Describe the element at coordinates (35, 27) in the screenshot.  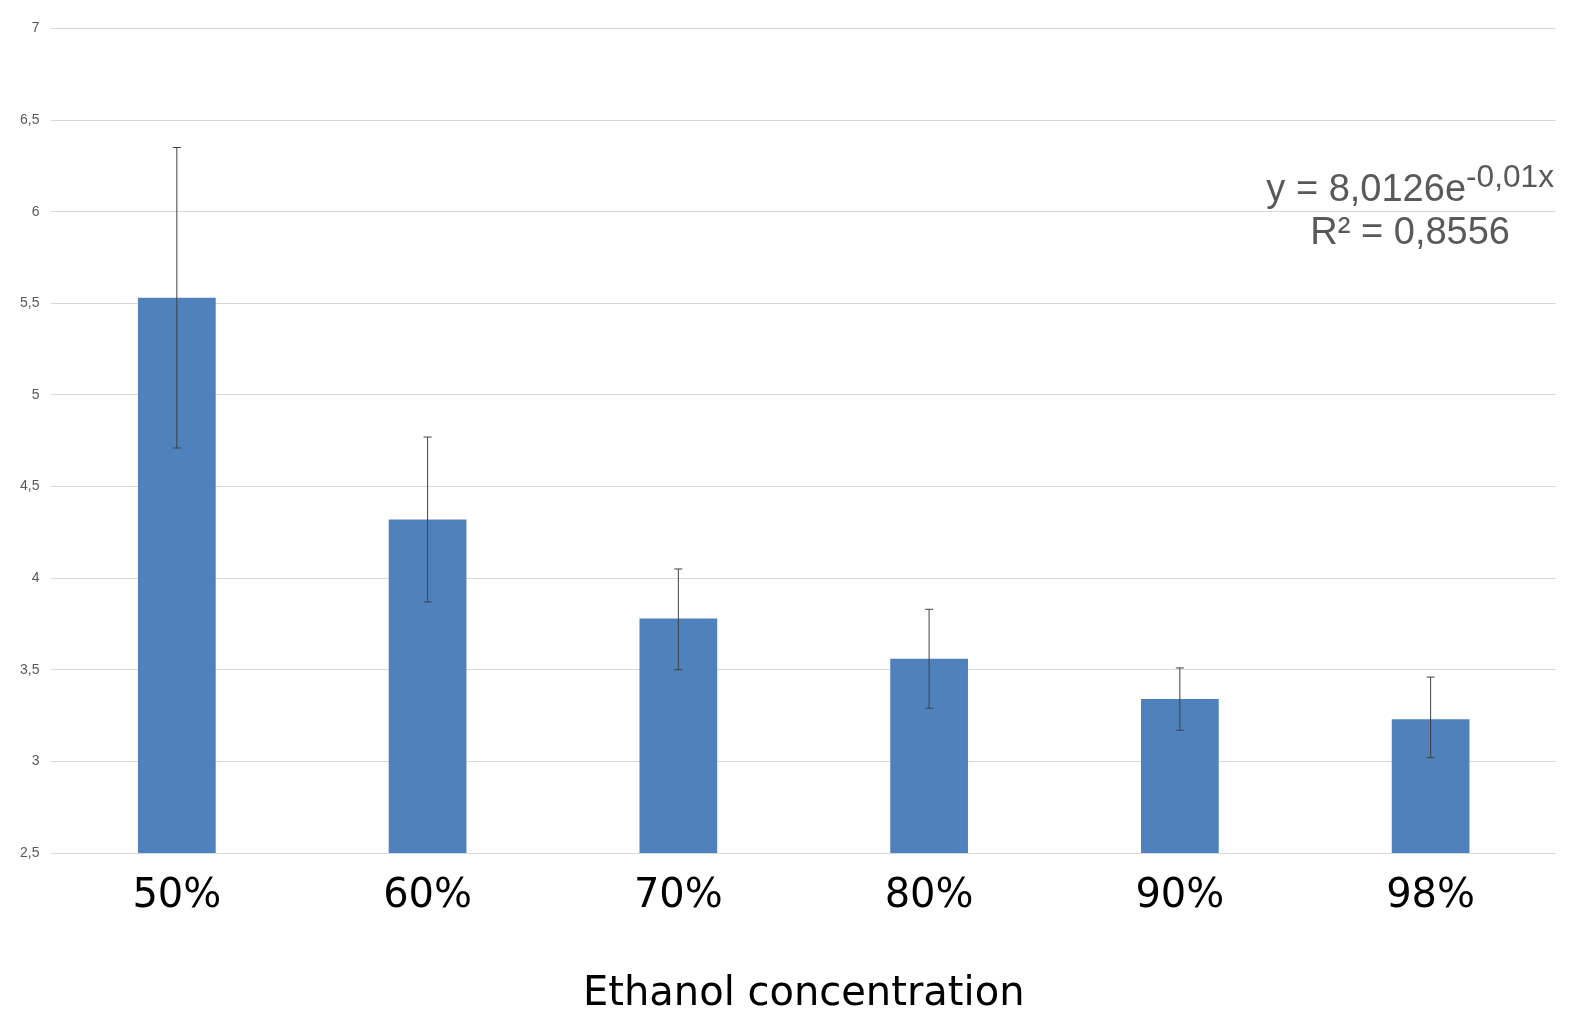
I see `y-tick-label: 7` at that location.